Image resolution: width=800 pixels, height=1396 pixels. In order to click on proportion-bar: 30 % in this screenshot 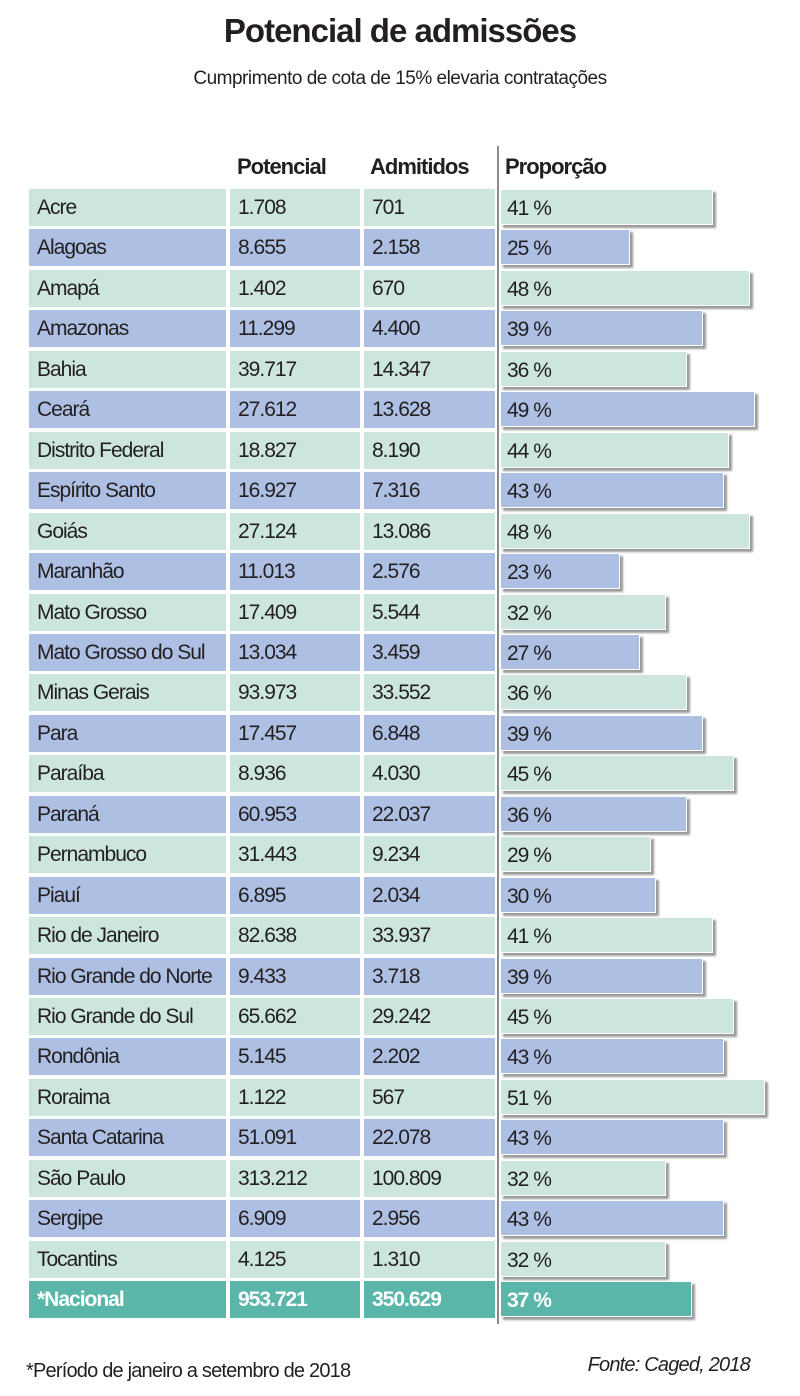, I will do `click(578, 895)`.